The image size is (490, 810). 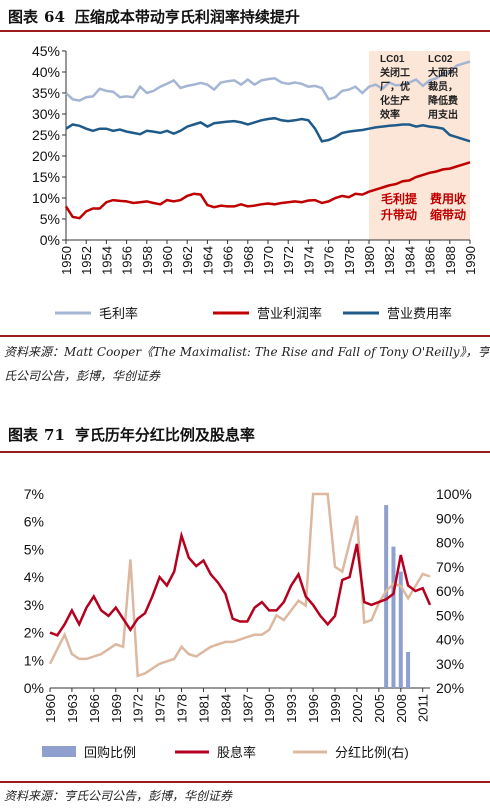 I want to click on dividend-yield-line, so click(x=240, y=583).